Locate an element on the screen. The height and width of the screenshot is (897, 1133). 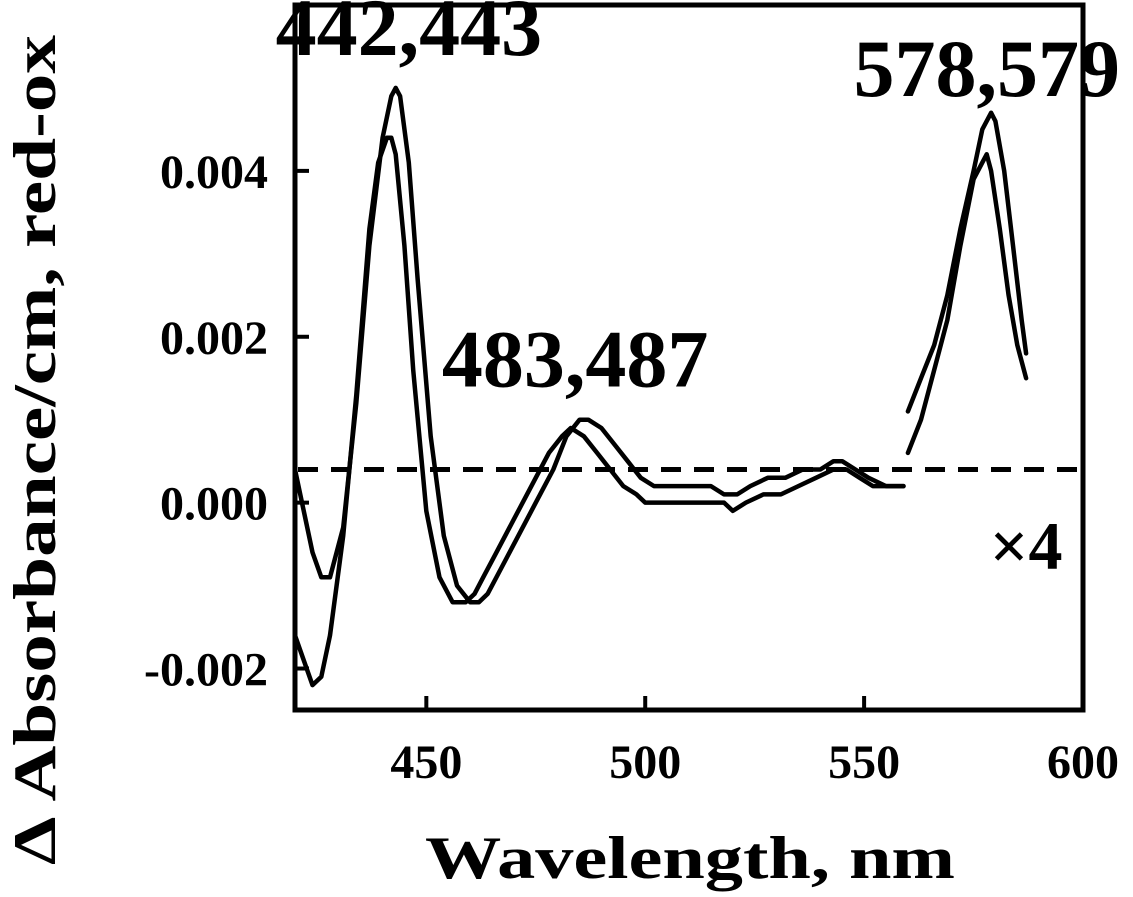
x-axis-label: Wavelength, nm is located at coordinates (690, 858).